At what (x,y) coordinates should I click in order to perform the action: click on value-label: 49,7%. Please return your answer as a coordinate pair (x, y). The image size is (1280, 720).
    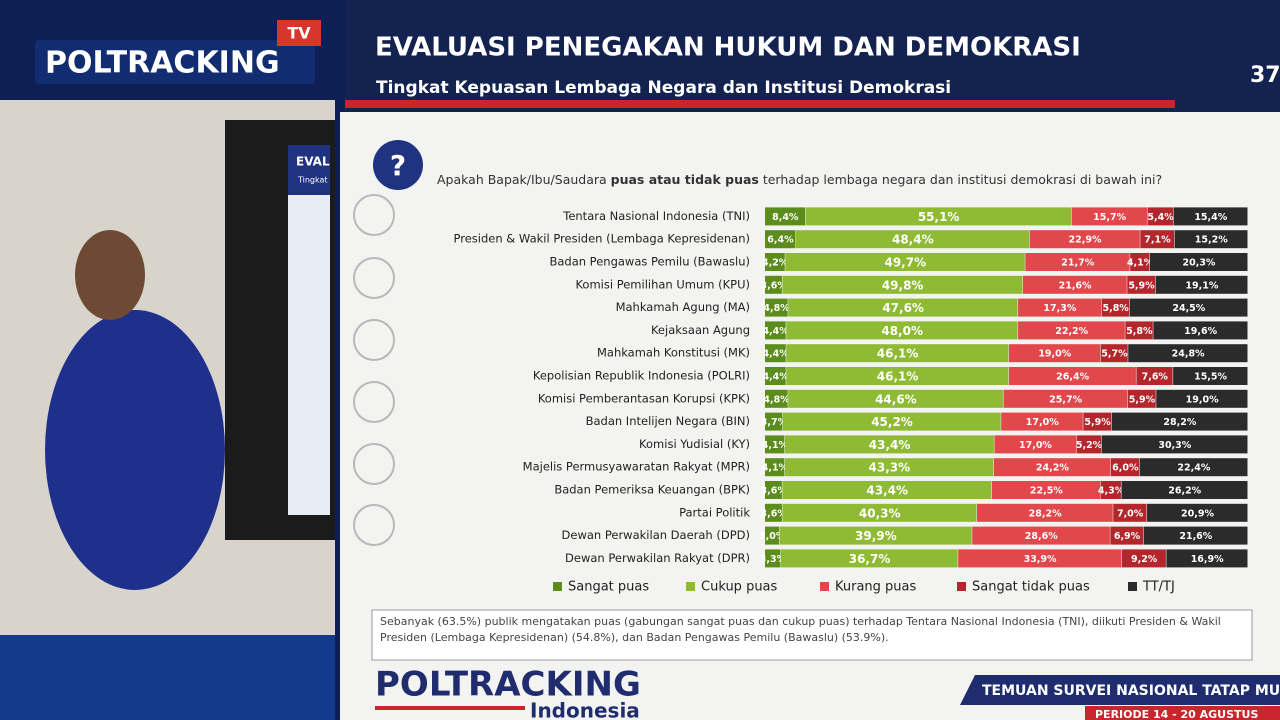
    Looking at the image, I should click on (905, 263).